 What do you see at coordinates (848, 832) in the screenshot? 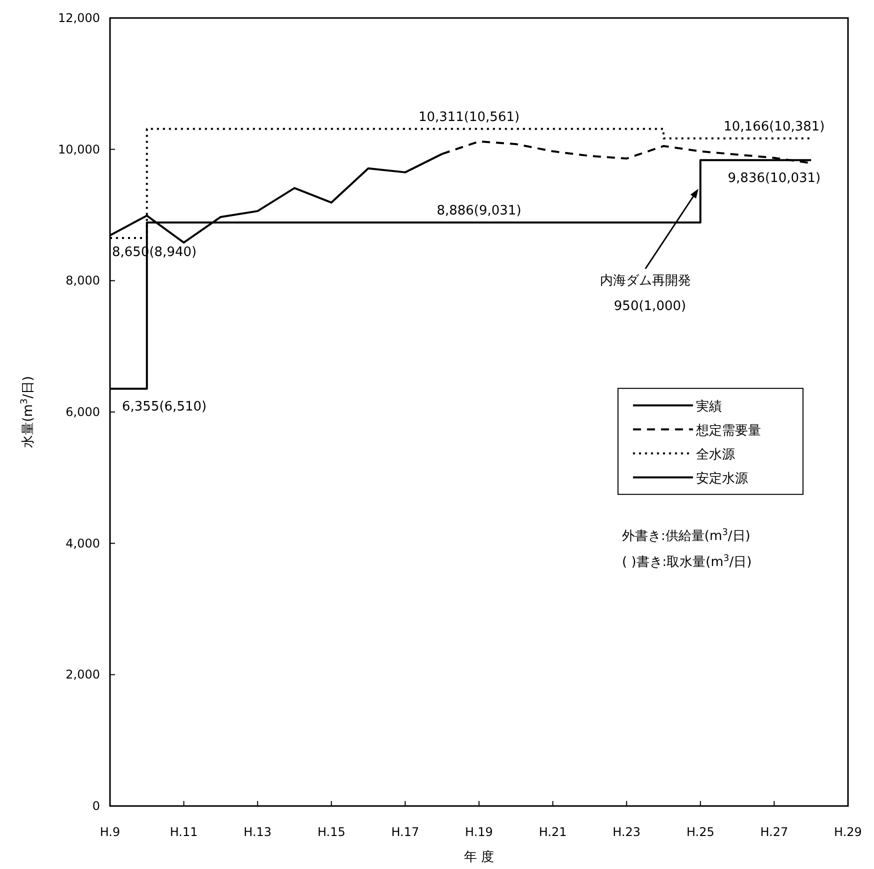
I see `x-tick-label: H.29` at bounding box center [848, 832].